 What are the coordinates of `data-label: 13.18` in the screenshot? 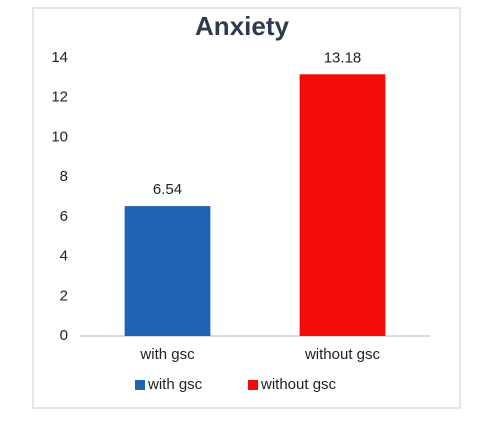 It's located at (343, 57).